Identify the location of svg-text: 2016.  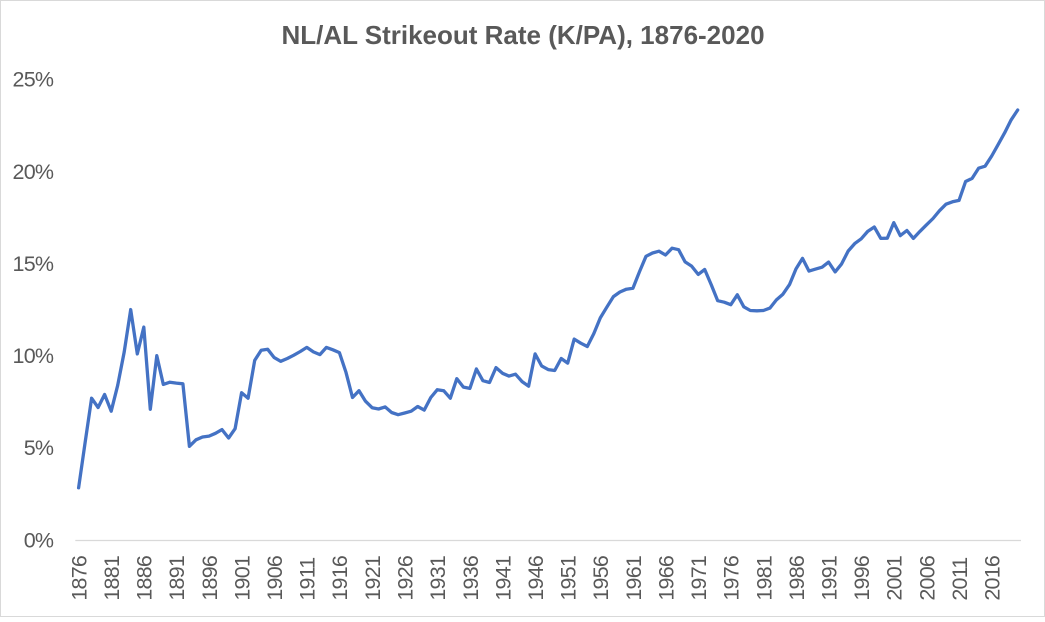
(993, 577).